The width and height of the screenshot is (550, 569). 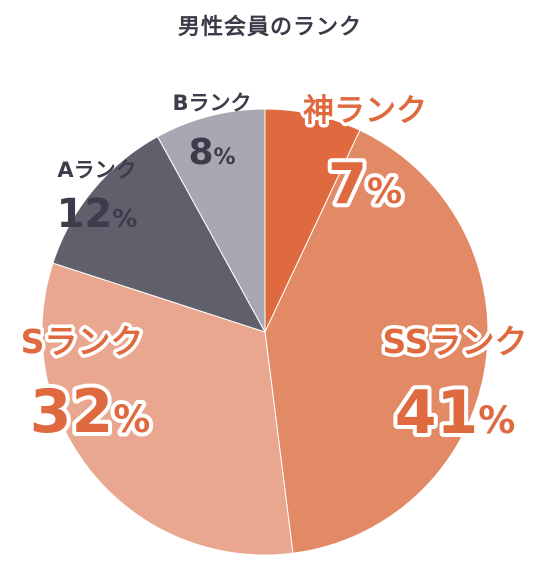 I want to click on slice-label: SSランク, so click(x=454, y=341).